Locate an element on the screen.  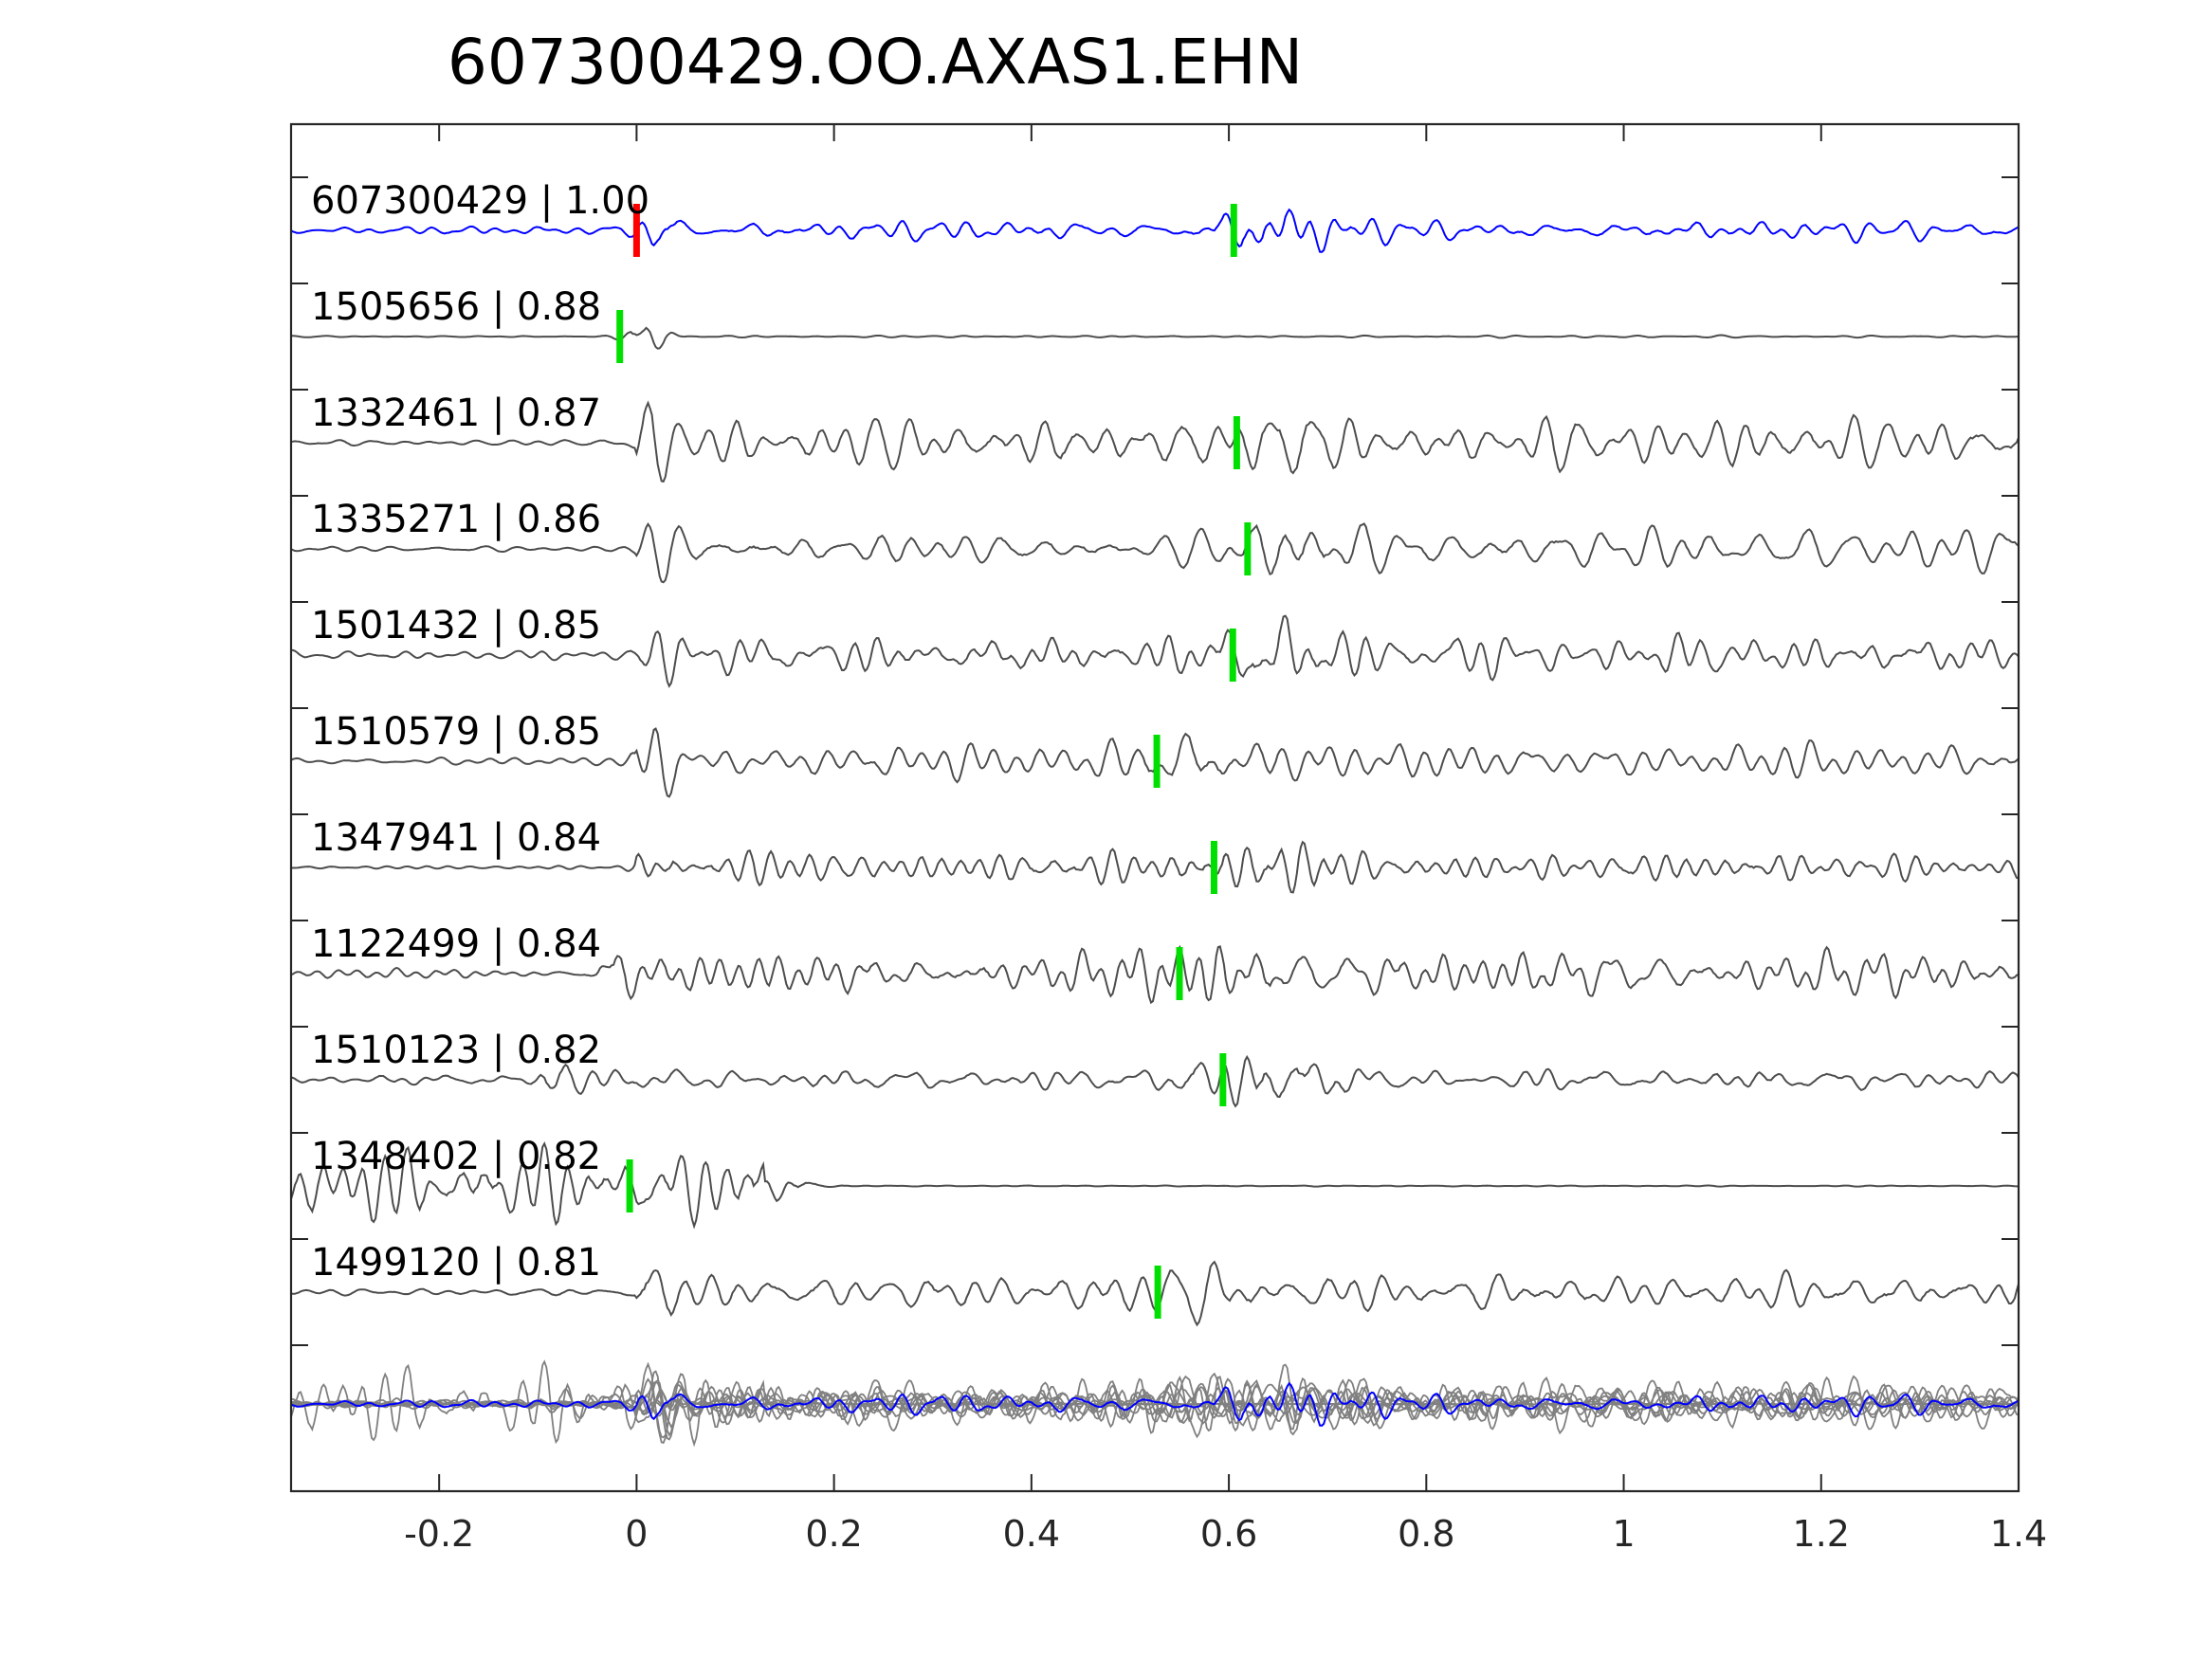
x-tick-label: 0 is located at coordinates (636, 1534).